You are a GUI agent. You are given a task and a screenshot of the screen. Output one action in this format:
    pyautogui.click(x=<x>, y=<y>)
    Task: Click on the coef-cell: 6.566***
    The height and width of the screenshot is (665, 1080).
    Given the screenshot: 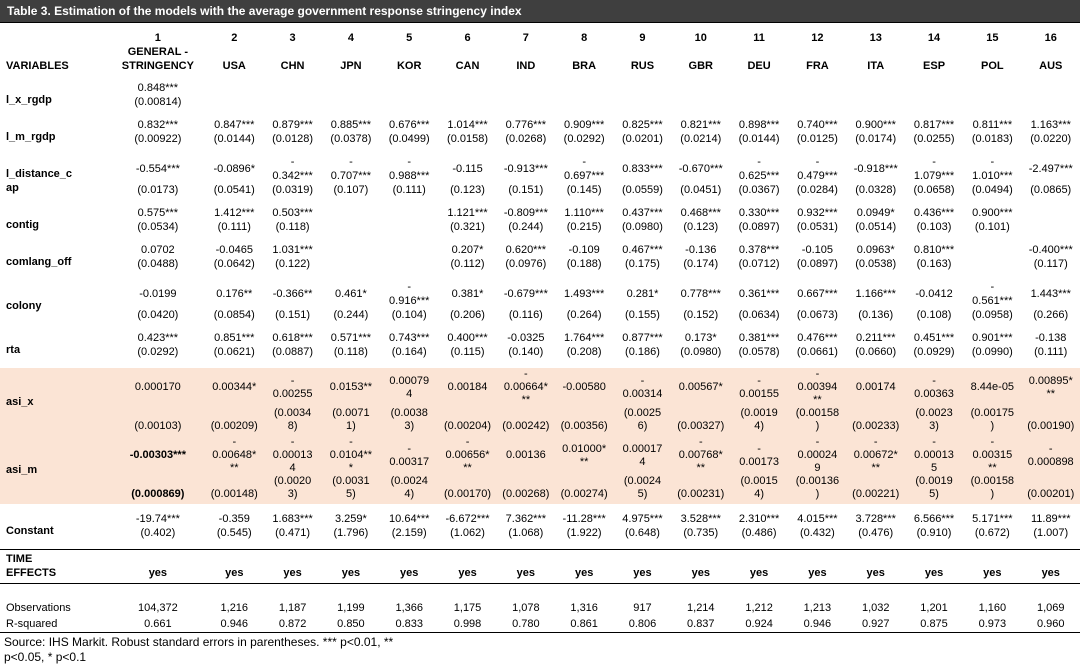 What is the action you would take?
    pyautogui.click(x=934, y=519)
    